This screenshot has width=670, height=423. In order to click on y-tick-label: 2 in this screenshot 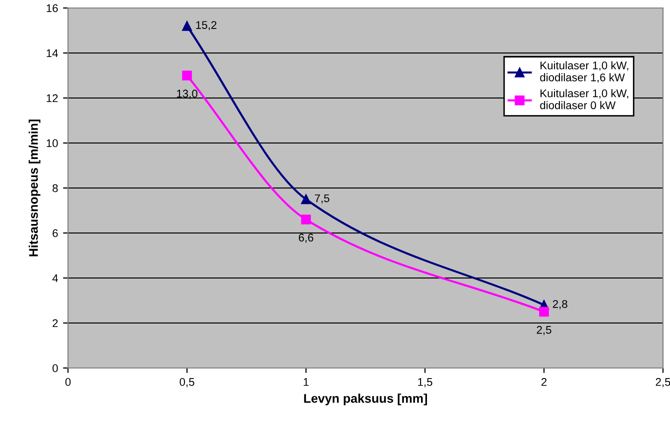, I will do `click(55, 323)`.